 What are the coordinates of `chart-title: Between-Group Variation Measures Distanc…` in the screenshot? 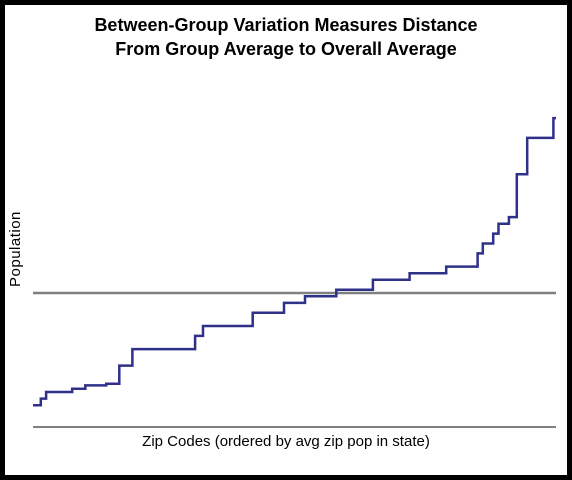 It's located at (286, 37).